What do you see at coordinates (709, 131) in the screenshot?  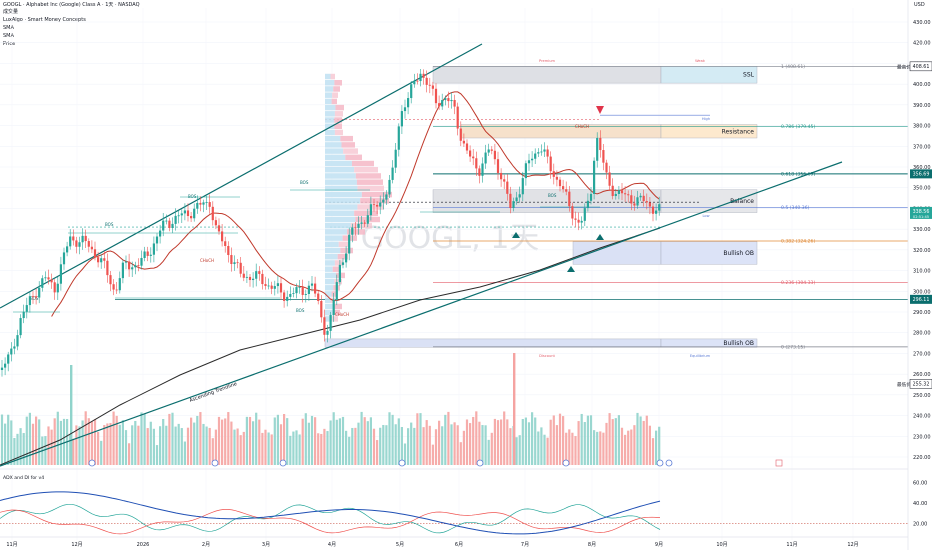 I see `zone-extension` at bounding box center [709, 131].